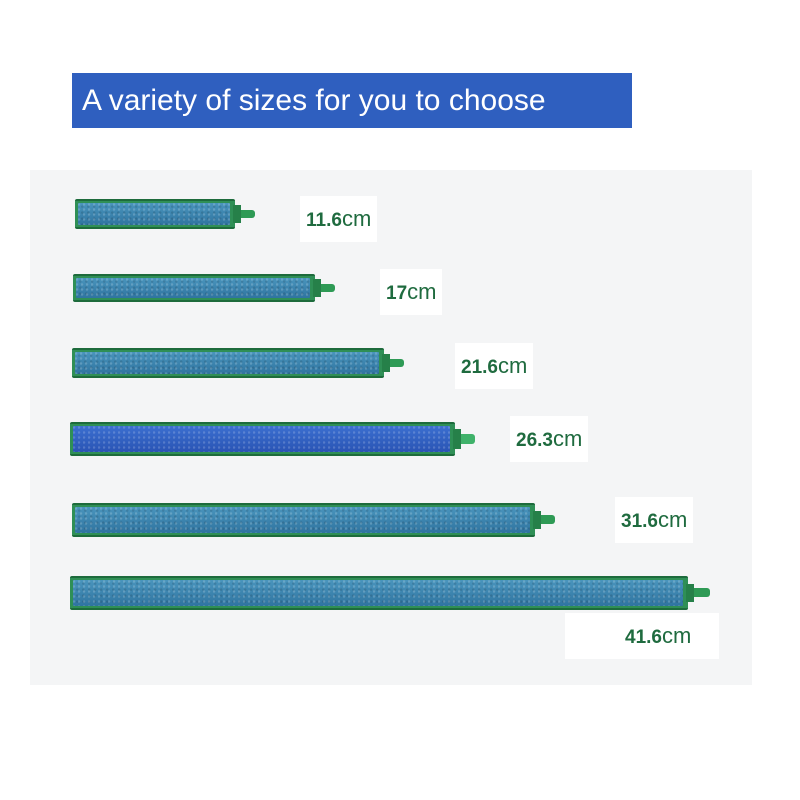 This screenshot has width=800, height=800. What do you see at coordinates (397, 293) in the screenshot?
I see `size-value: 17` at bounding box center [397, 293].